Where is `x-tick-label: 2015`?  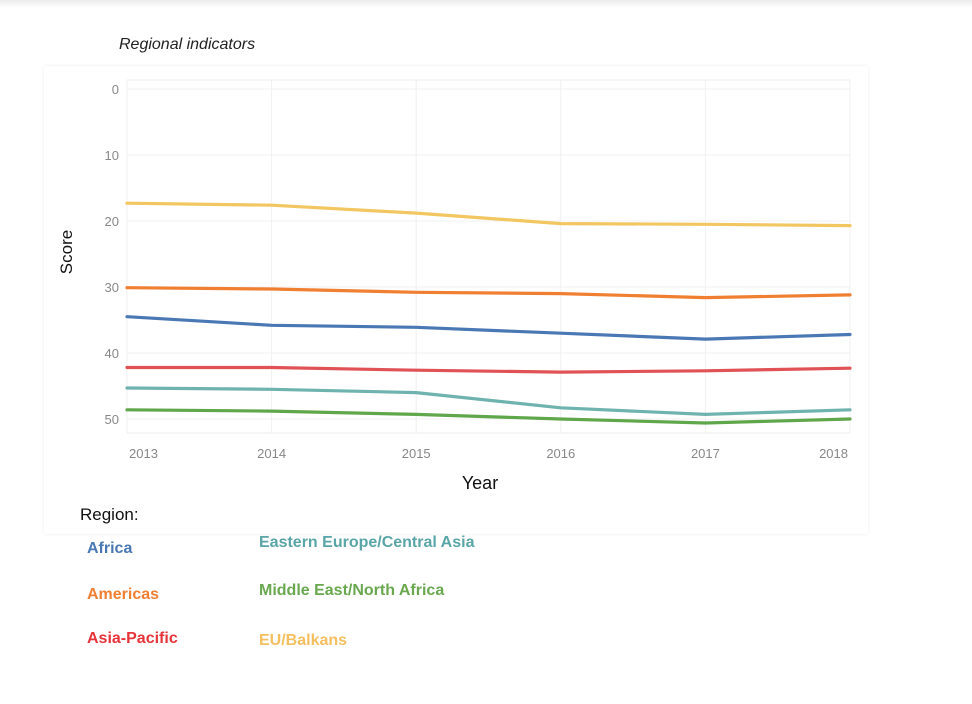 x-tick-label: 2015 is located at coordinates (416, 453).